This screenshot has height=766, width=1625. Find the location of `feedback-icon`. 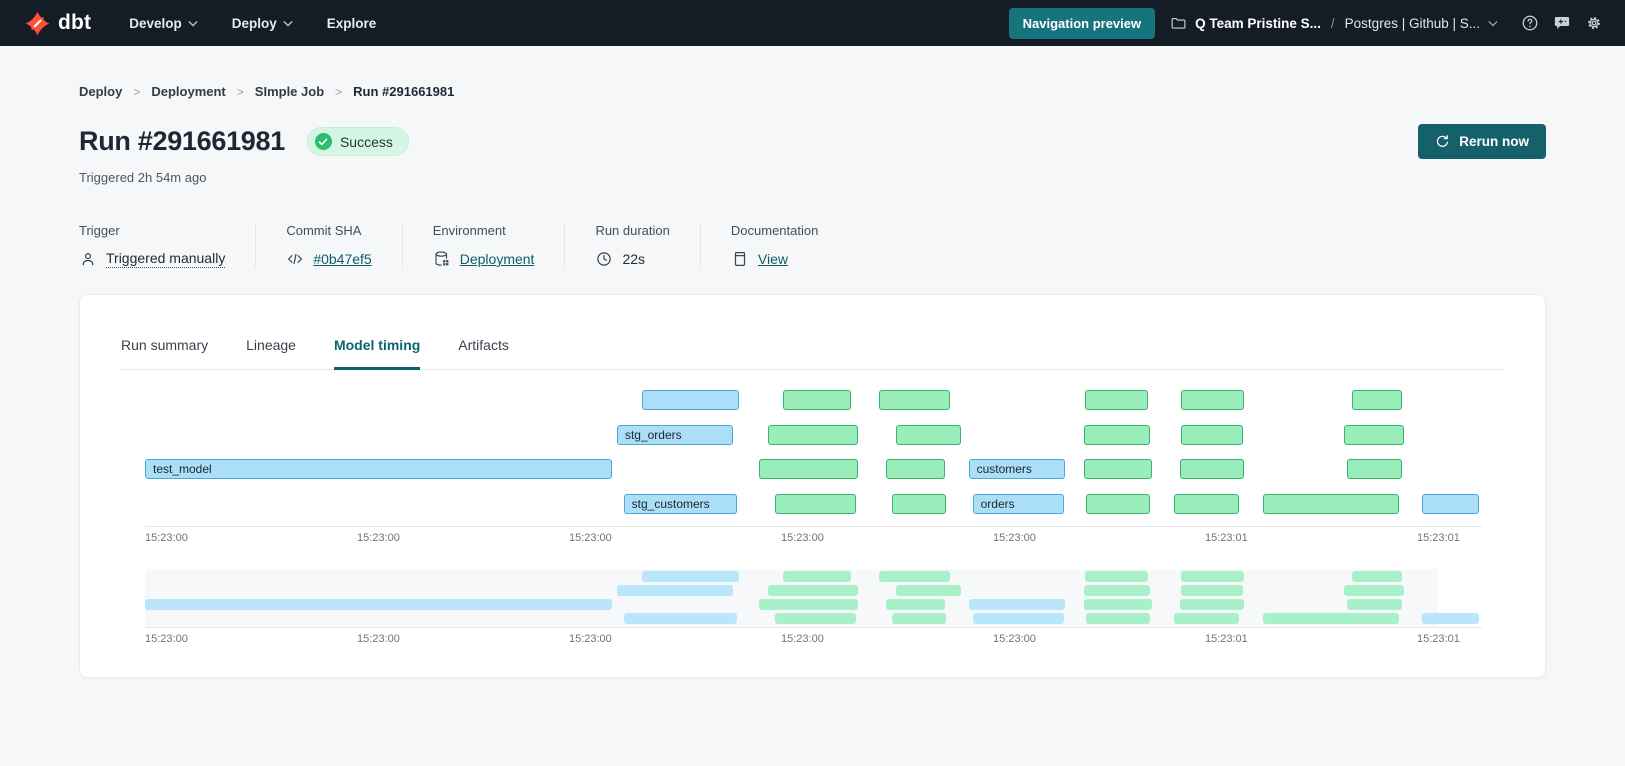

feedback-icon is located at coordinates (1562, 23).